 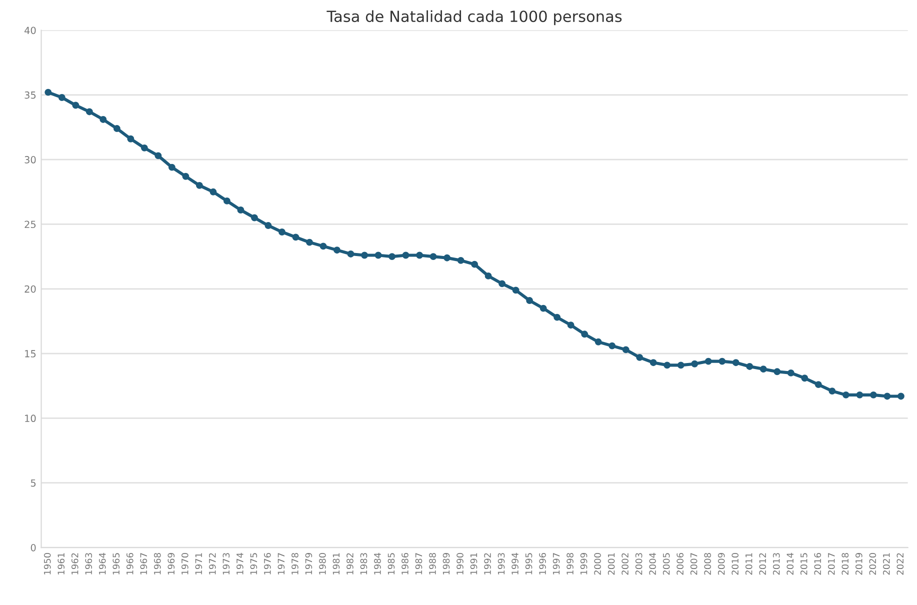 I want to click on x-tick-label: 2010, so click(x=735, y=563).